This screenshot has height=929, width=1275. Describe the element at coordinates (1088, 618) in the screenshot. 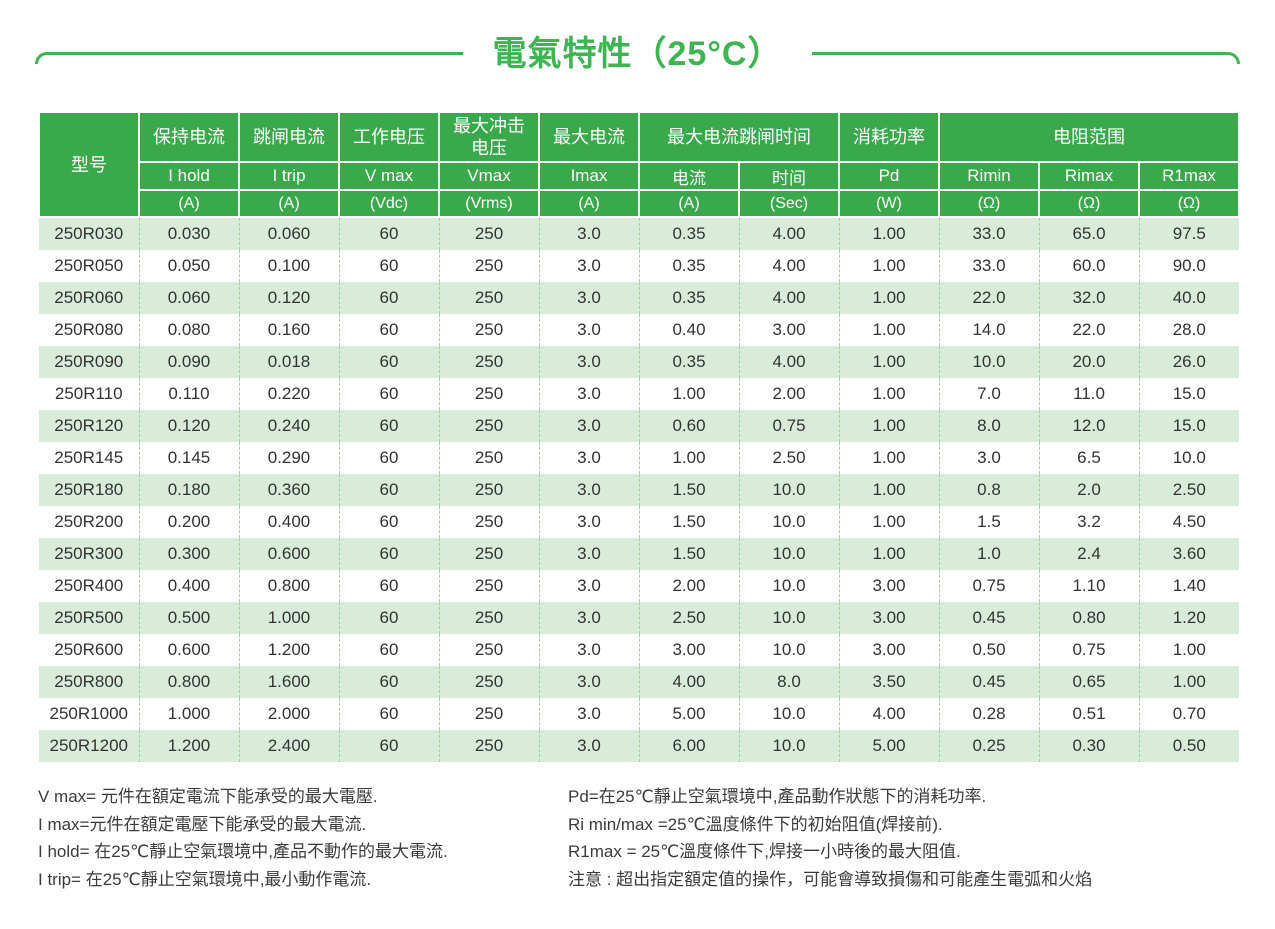

I see `cell-value: 0.80` at that location.